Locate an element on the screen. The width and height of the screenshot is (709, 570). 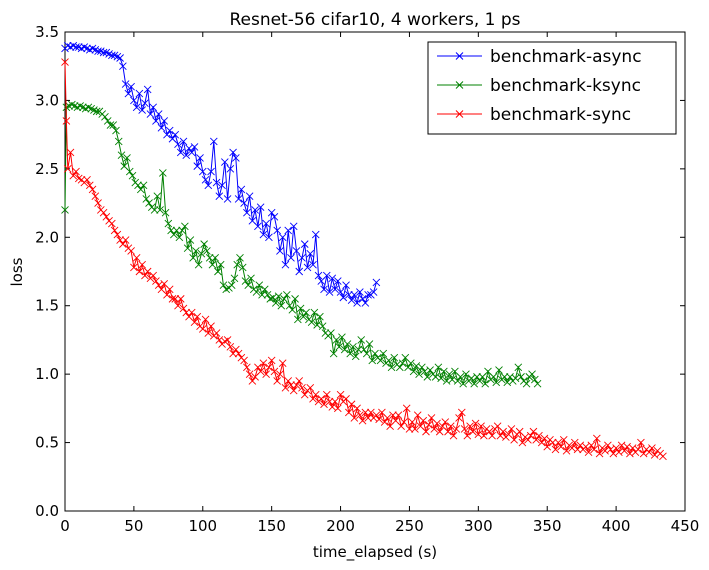
legend-label: benchmark-ksync is located at coordinates (565, 86).